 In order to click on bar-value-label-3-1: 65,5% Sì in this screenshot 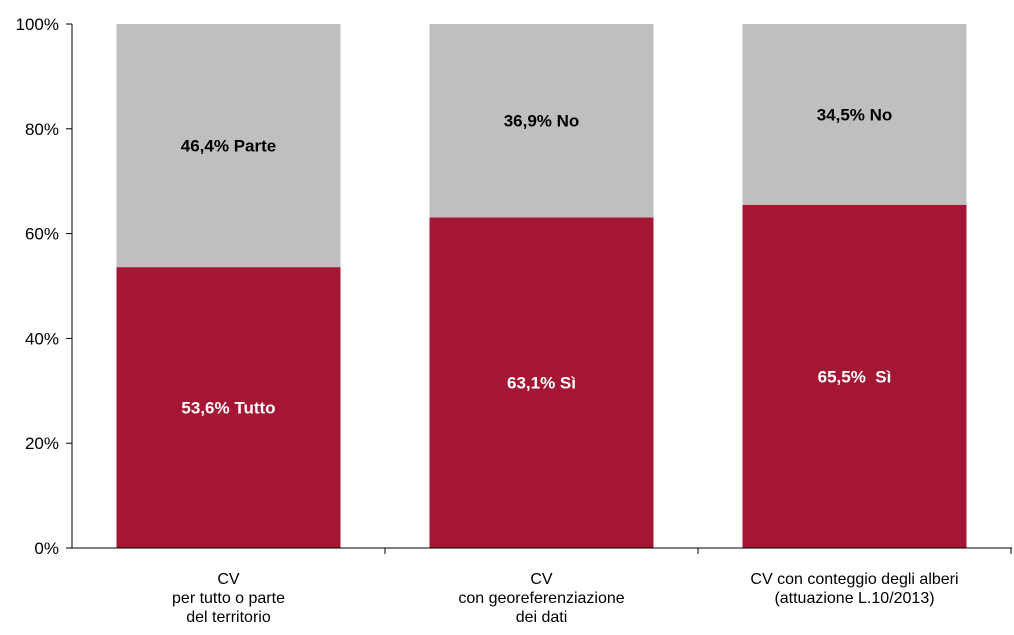, I will do `click(855, 376)`.